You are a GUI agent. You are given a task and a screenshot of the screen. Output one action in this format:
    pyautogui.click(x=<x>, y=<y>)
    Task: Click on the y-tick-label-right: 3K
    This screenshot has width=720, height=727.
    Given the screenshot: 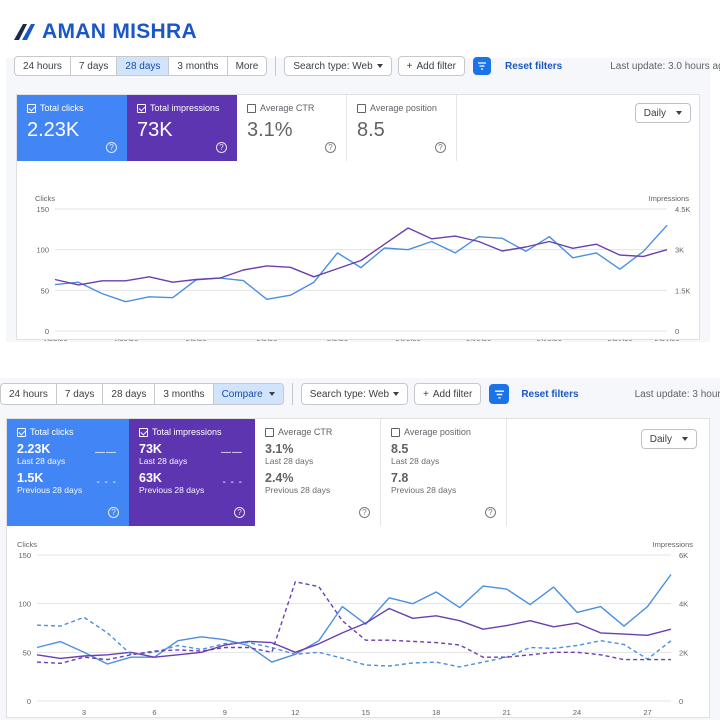 What is the action you would take?
    pyautogui.click(x=679, y=250)
    